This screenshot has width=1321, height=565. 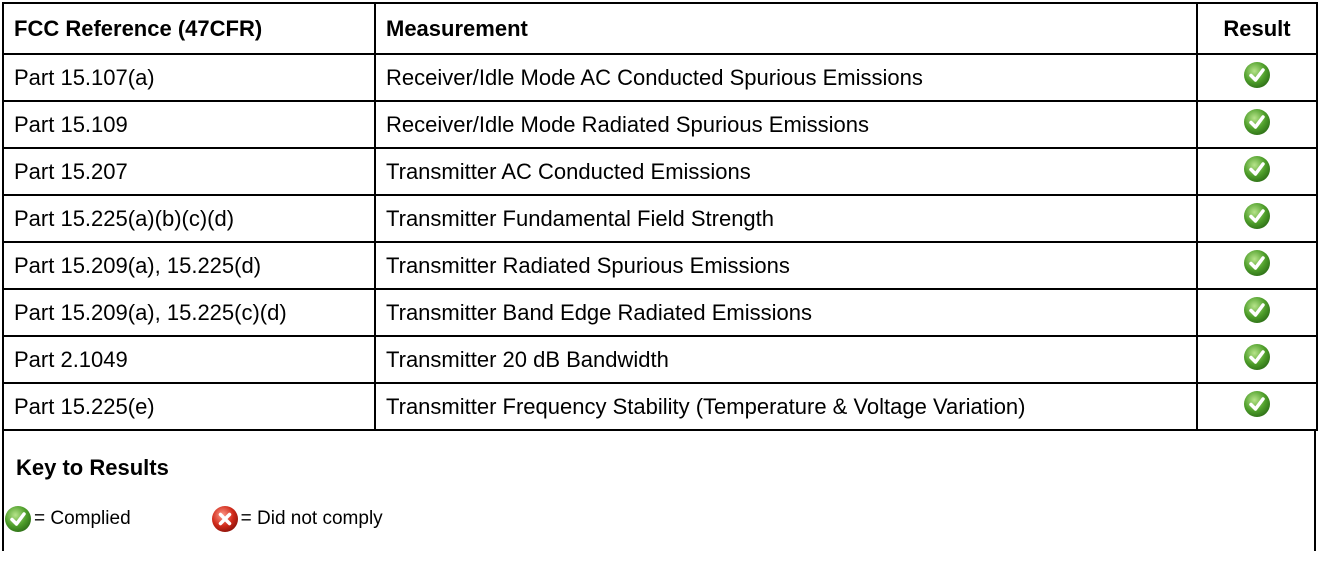 I want to click on key-item: = Did not comply, so click(x=317, y=519).